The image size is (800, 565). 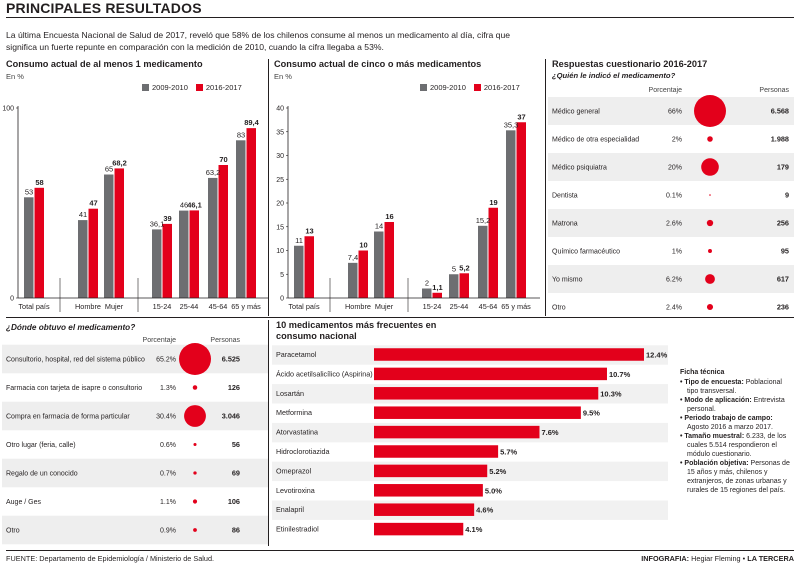 I want to click on data-label-2009: 36,1, so click(x=157, y=223).